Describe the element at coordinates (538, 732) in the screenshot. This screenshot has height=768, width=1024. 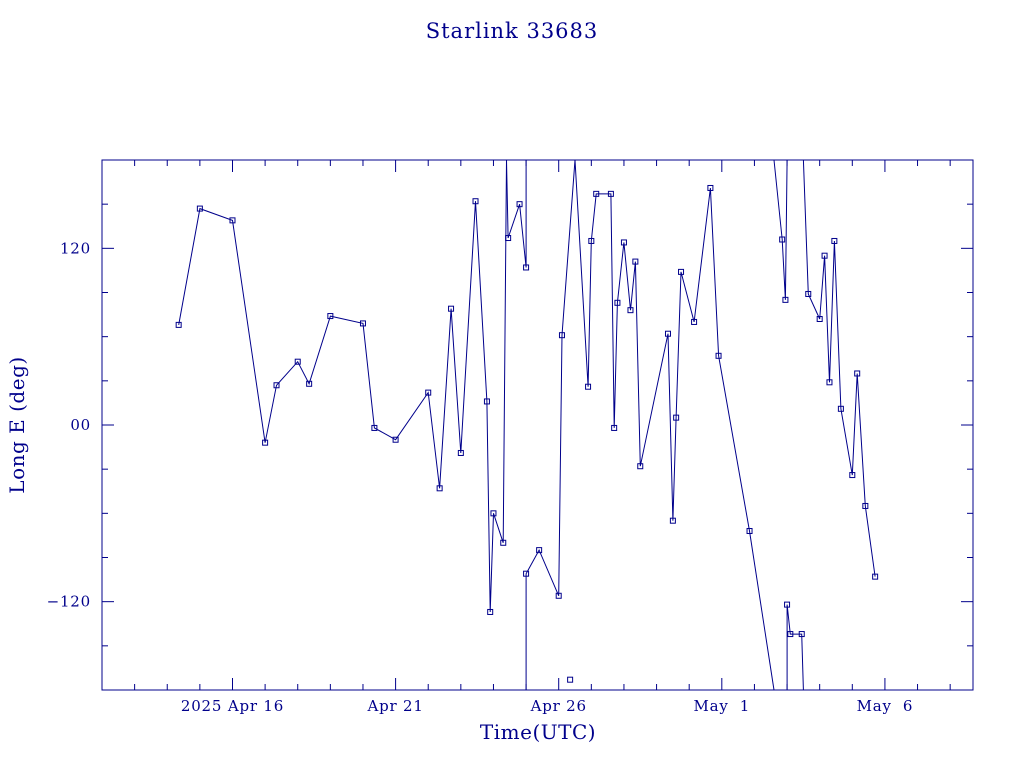
I see `x-axis-label: Time(UTC)` at that location.